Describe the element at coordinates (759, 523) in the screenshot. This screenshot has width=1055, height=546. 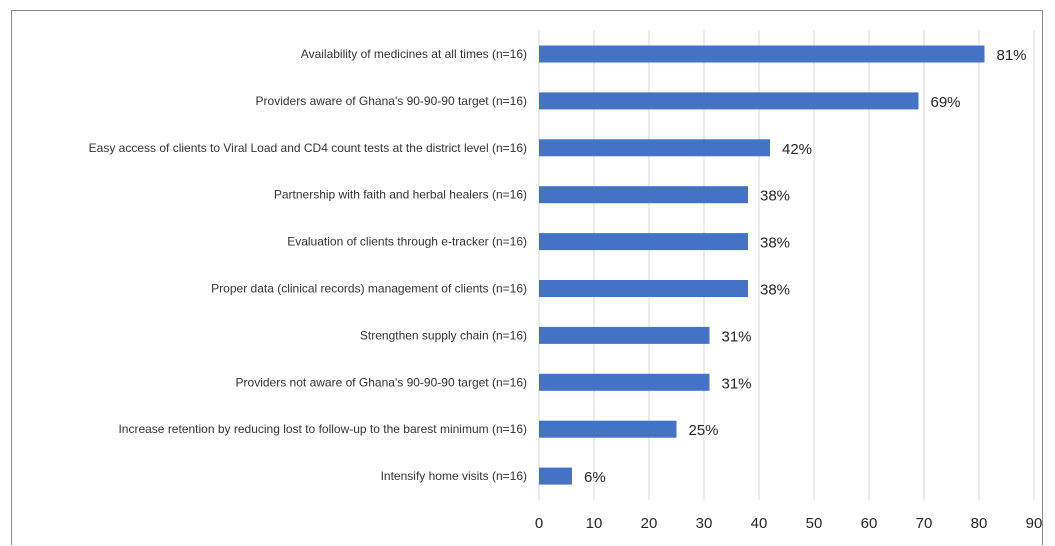
I see `x-tick-label: 40` at that location.